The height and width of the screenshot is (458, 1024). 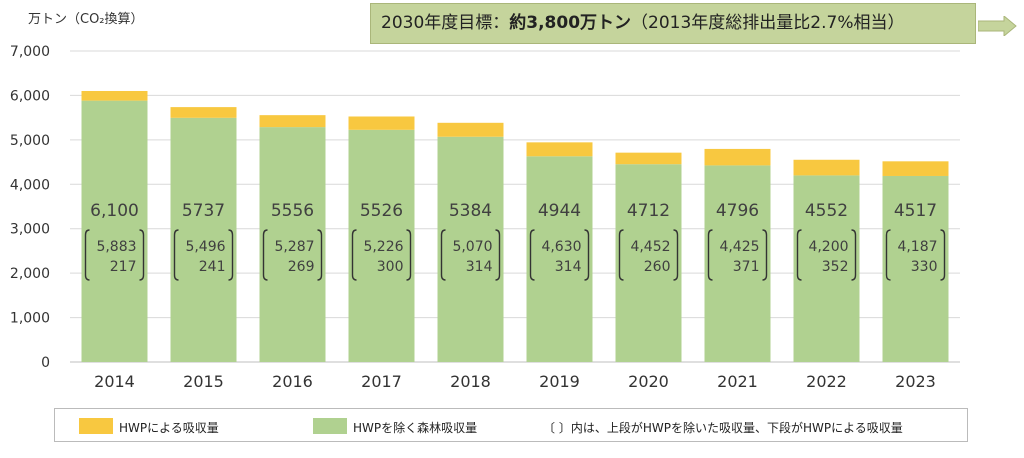 What do you see at coordinates (561, 247) in the screenshot?
I see `forest-value-label: 4,630` at bounding box center [561, 247].